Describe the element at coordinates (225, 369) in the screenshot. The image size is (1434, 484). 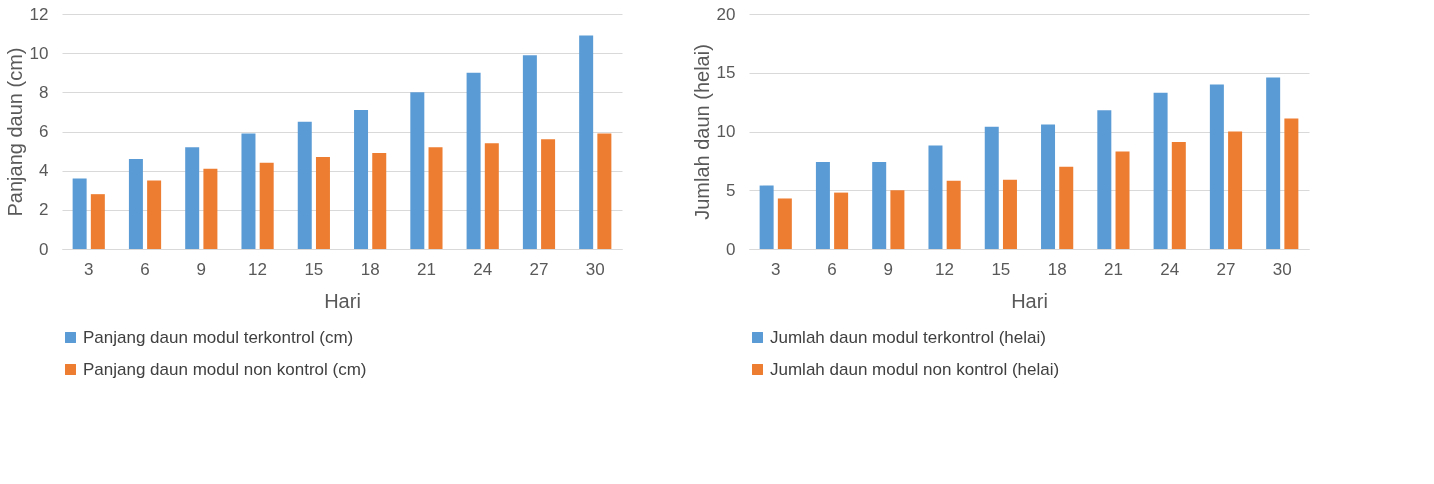
I see `legend-label: Panjang daun modul non kontrol (cm)` at that location.